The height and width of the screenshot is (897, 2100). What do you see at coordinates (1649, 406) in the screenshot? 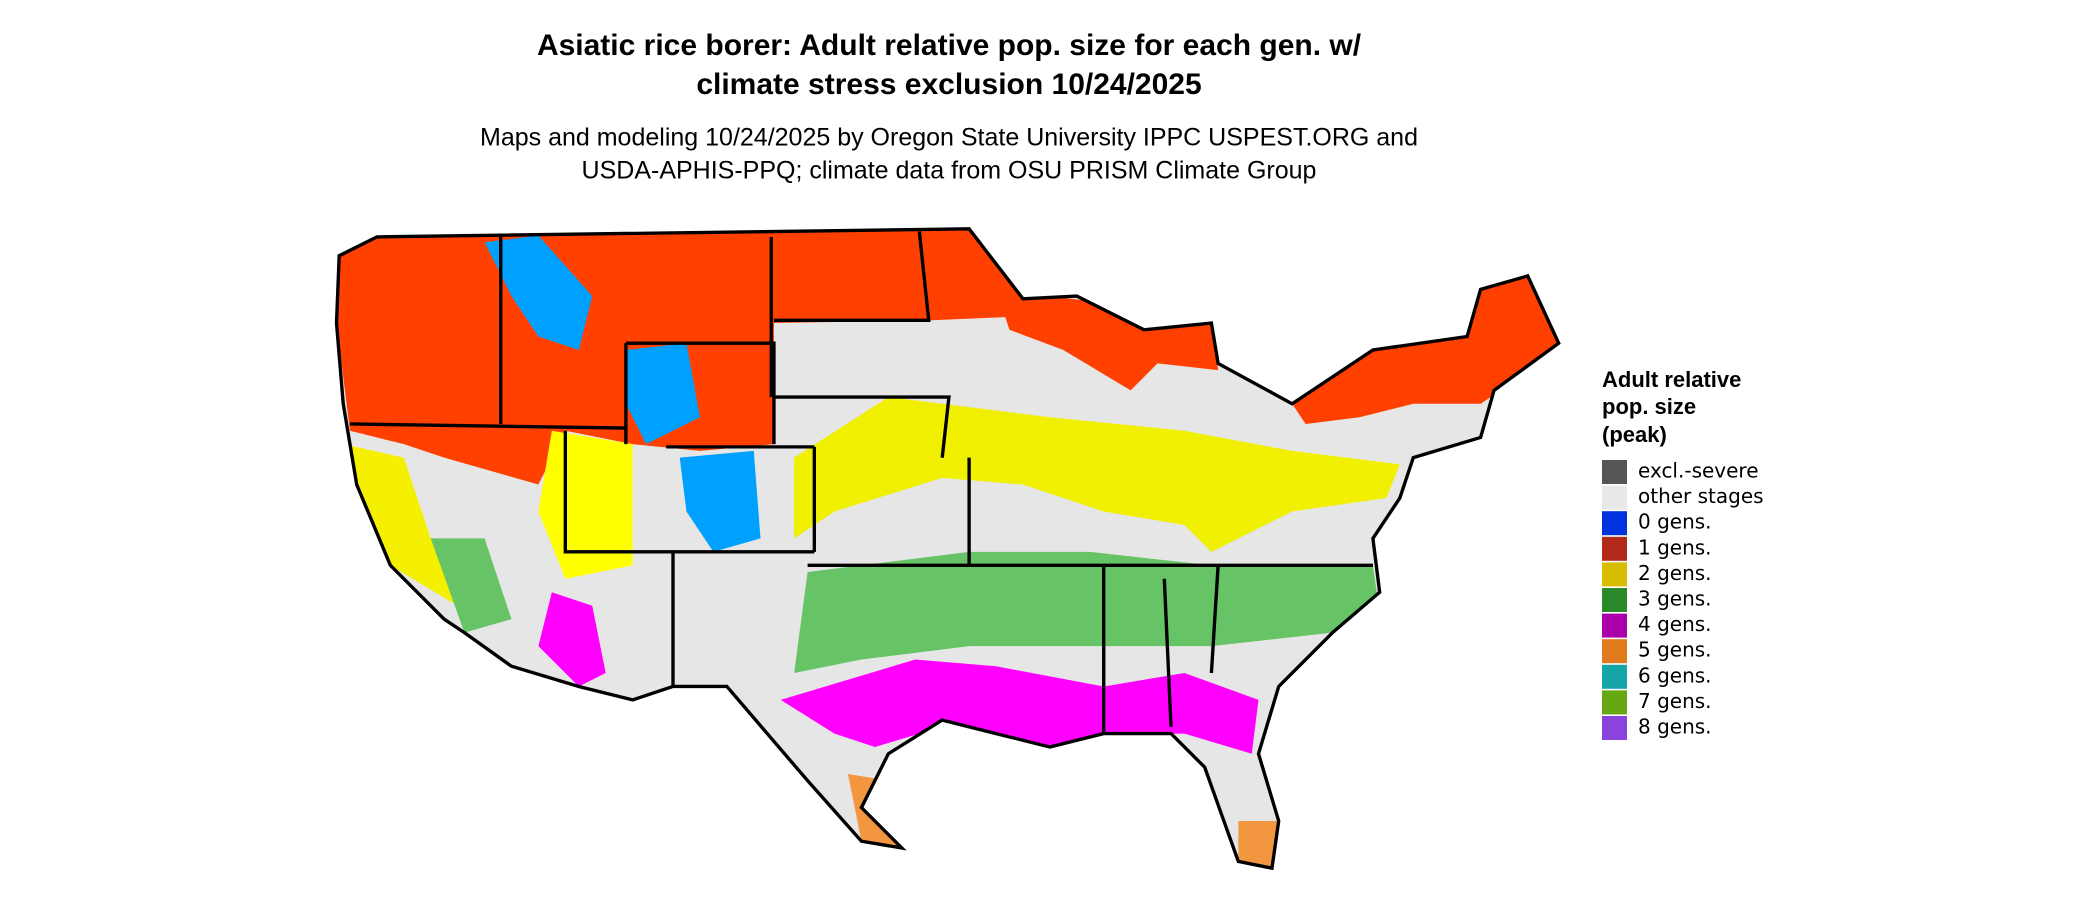
I see `legend-title: pop. size` at bounding box center [1649, 406].